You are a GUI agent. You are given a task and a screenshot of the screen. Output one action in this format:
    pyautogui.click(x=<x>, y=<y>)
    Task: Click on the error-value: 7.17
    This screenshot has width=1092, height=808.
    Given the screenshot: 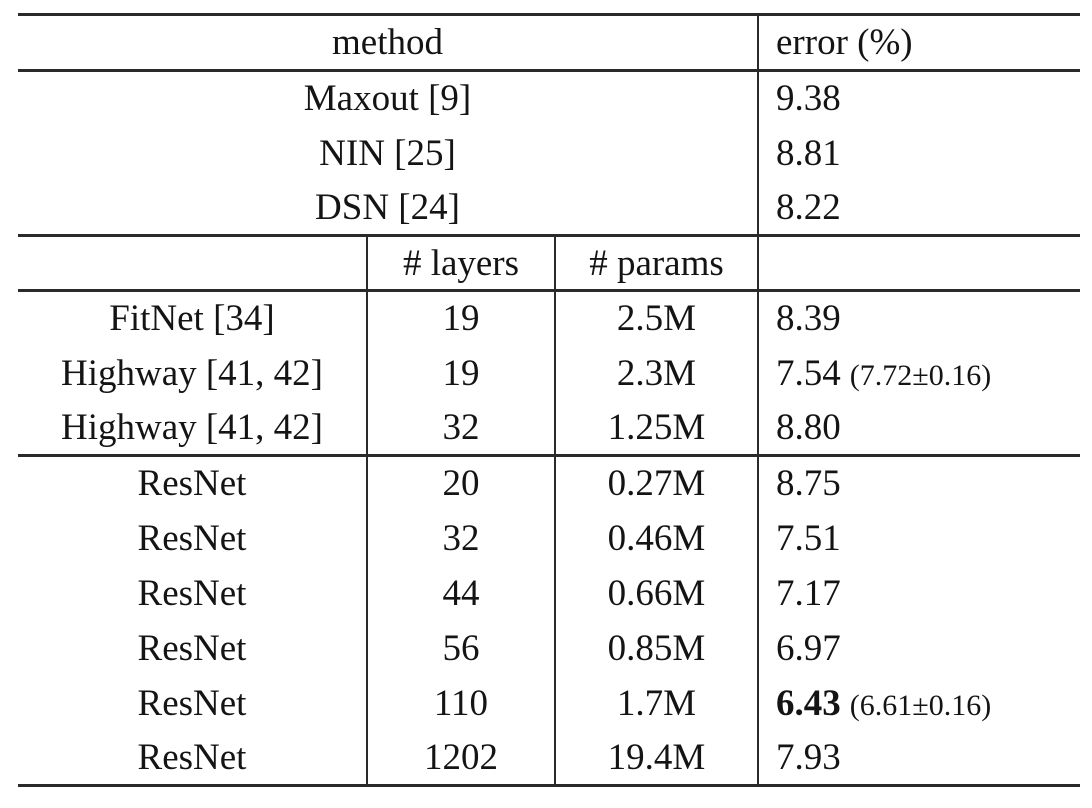 What is the action you would take?
    pyautogui.click(x=808, y=593)
    